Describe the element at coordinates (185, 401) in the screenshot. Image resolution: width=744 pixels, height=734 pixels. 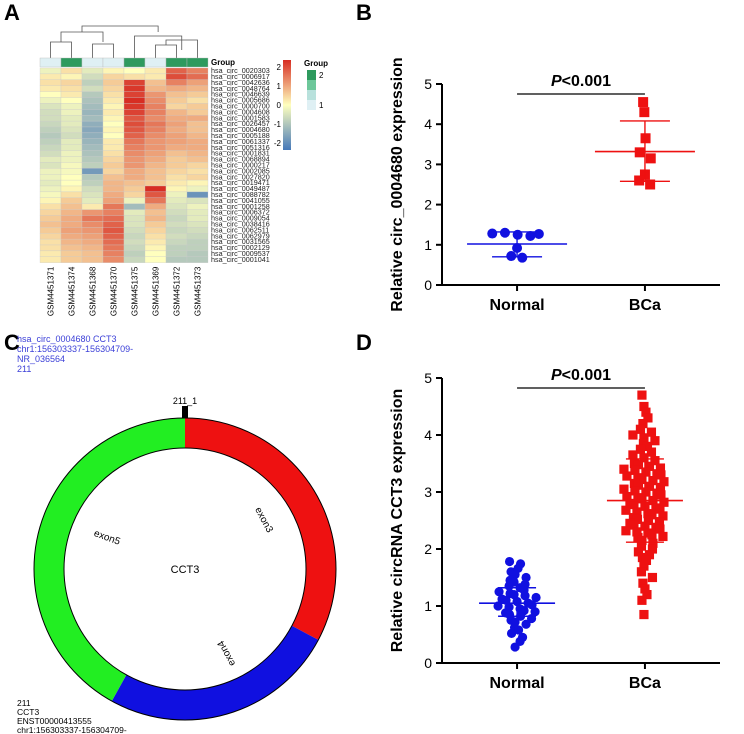
I see `junction-marker-label: 211_1` at that location.